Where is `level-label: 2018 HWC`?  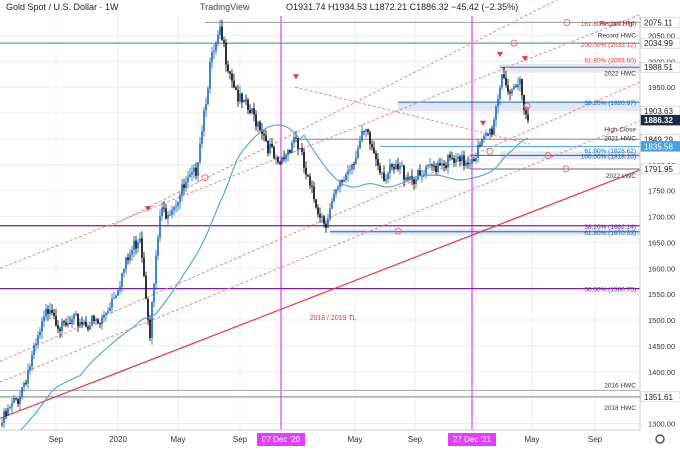 level-label: 2018 HWC is located at coordinates (620, 408).